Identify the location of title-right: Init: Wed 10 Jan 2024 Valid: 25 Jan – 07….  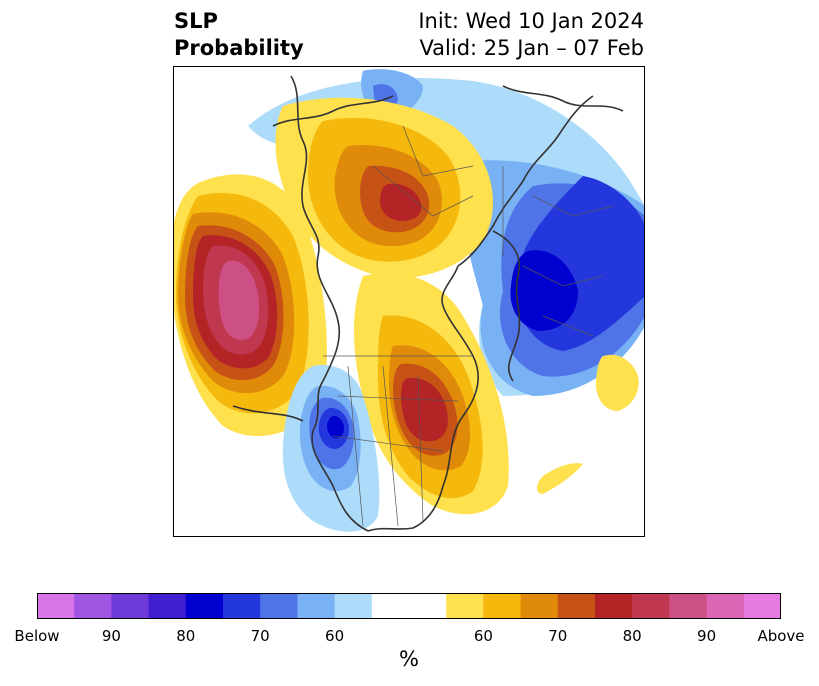
(531, 35).